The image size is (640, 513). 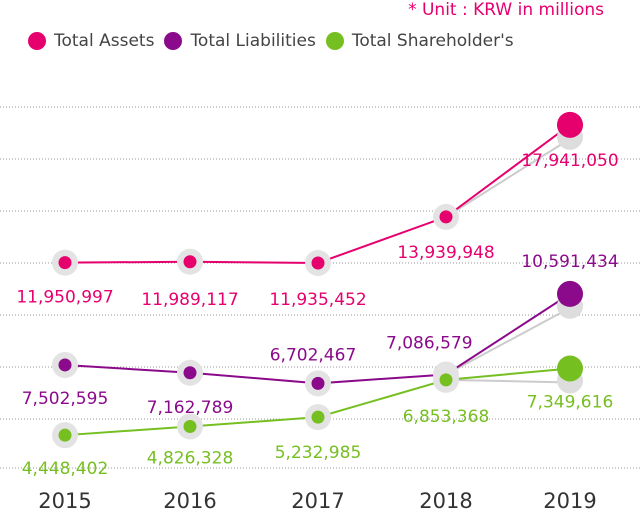 What do you see at coordinates (37, 41) in the screenshot?
I see `legend-swatch-total-assets` at bounding box center [37, 41].